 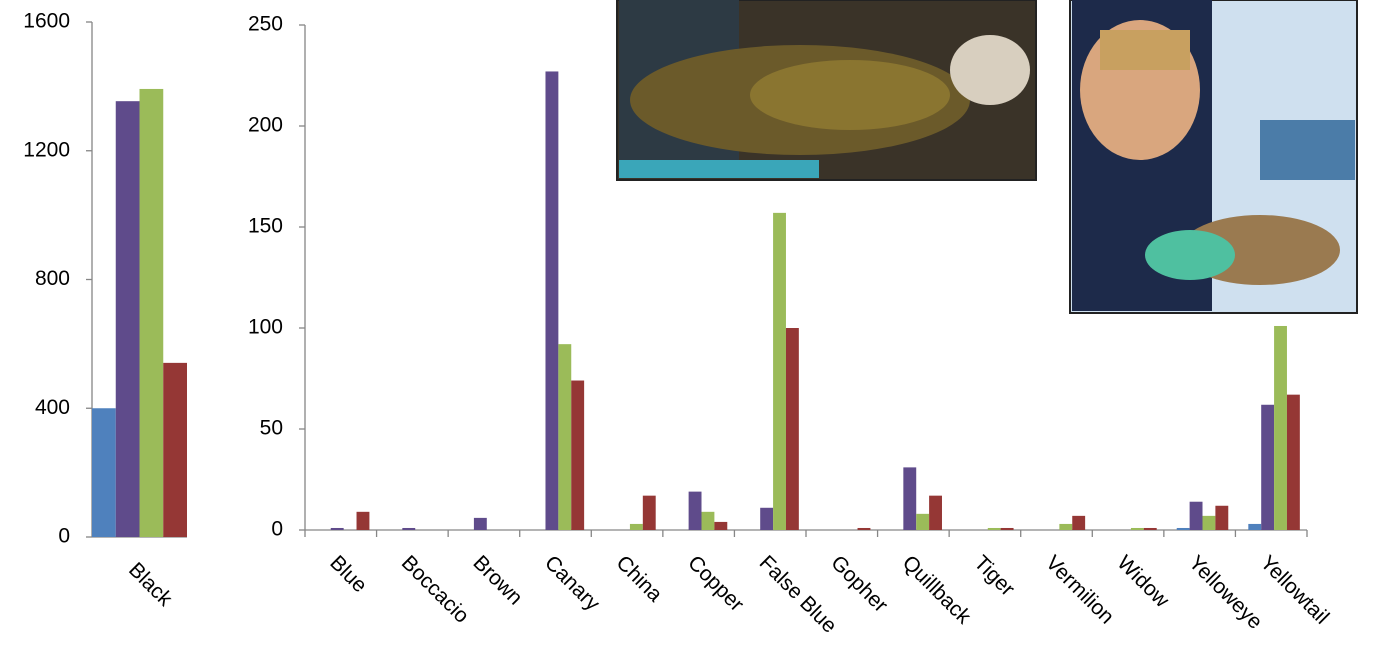 I want to click on y-tick-label: 1200, so click(x=46, y=149).